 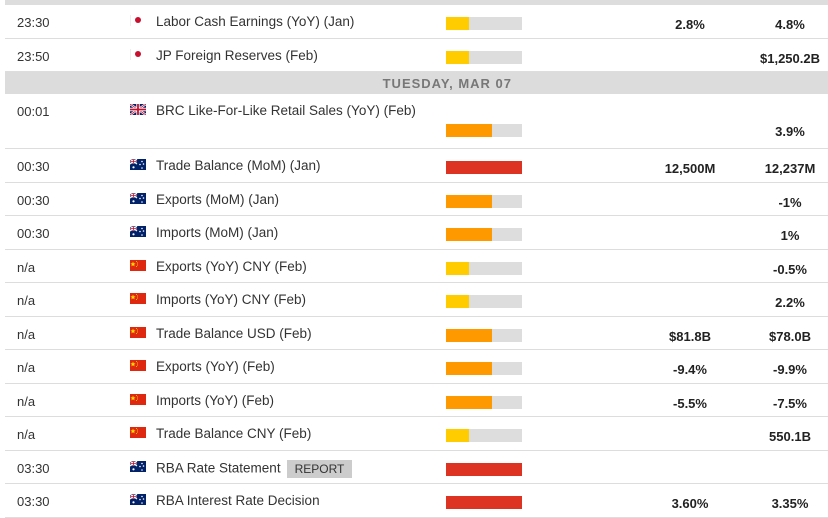 I want to click on event-row: 03:30 RBA Rate Statement REPORT, so click(x=416, y=467).